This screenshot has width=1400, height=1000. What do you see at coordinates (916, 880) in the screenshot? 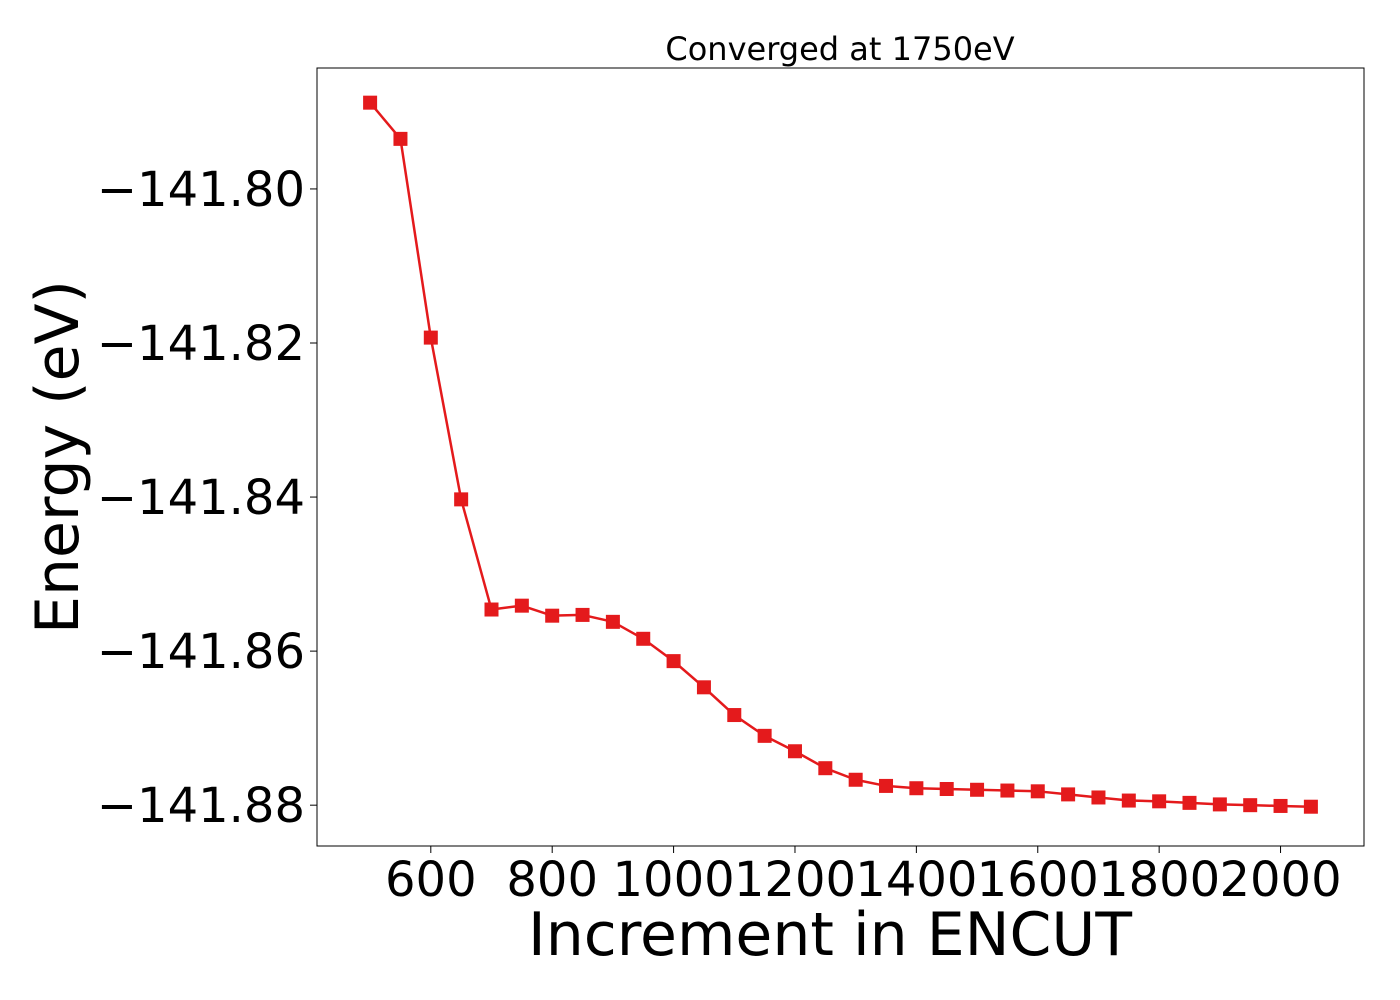
I see `x-tick-label: 1400` at bounding box center [916, 880].